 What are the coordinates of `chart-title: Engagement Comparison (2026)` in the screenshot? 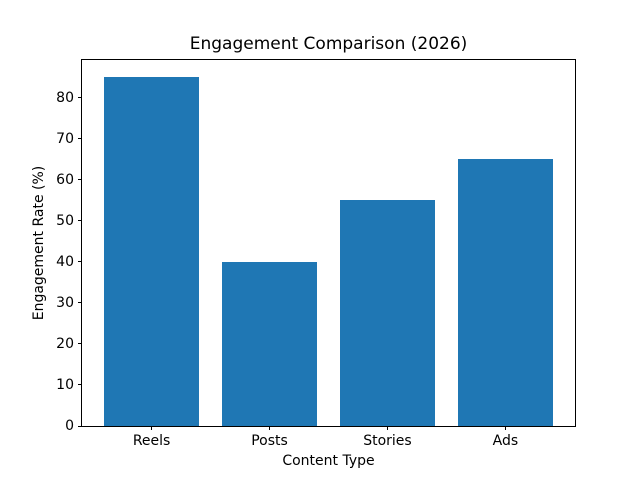 It's located at (328, 44).